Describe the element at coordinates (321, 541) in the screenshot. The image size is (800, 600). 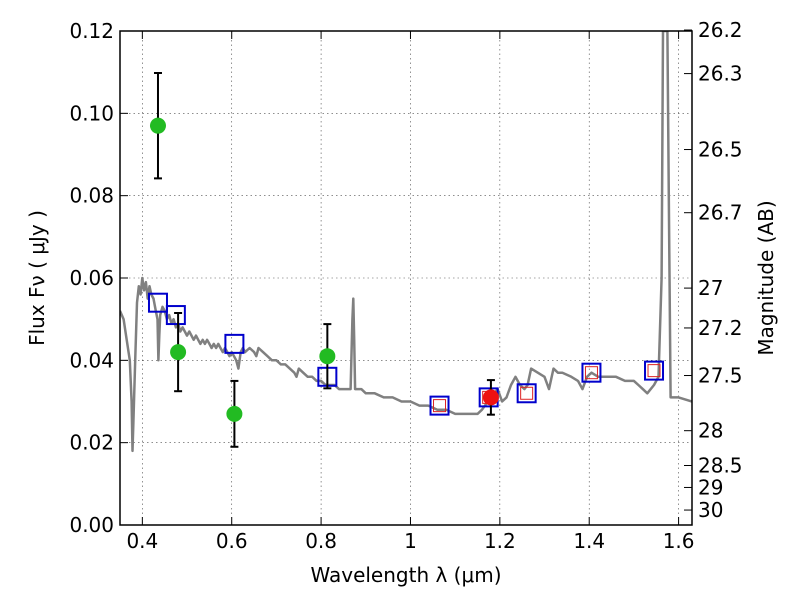
I see `x-tick-label: 0.8` at that location.